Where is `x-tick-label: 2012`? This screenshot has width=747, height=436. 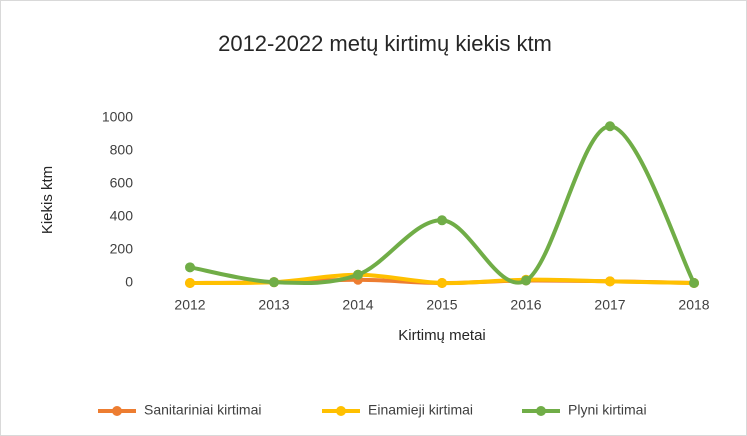 x-tick-label: 2012 is located at coordinates (189, 305).